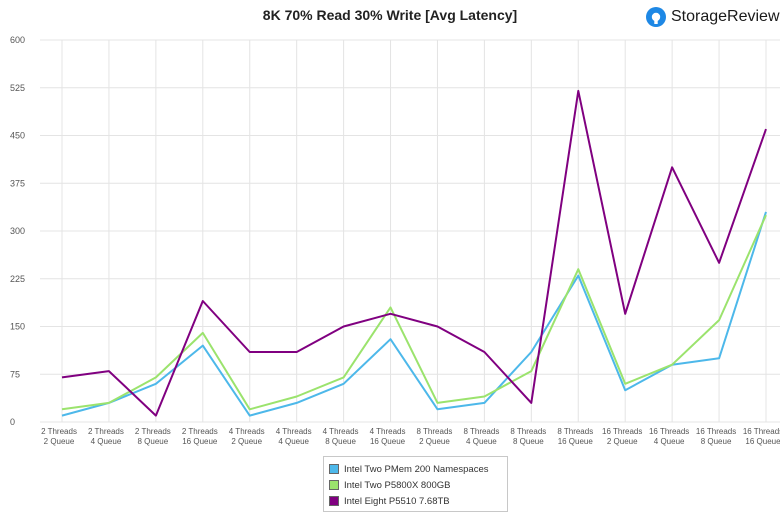 The image size is (780, 516). I want to click on y-tick-label: 375, so click(17, 183).